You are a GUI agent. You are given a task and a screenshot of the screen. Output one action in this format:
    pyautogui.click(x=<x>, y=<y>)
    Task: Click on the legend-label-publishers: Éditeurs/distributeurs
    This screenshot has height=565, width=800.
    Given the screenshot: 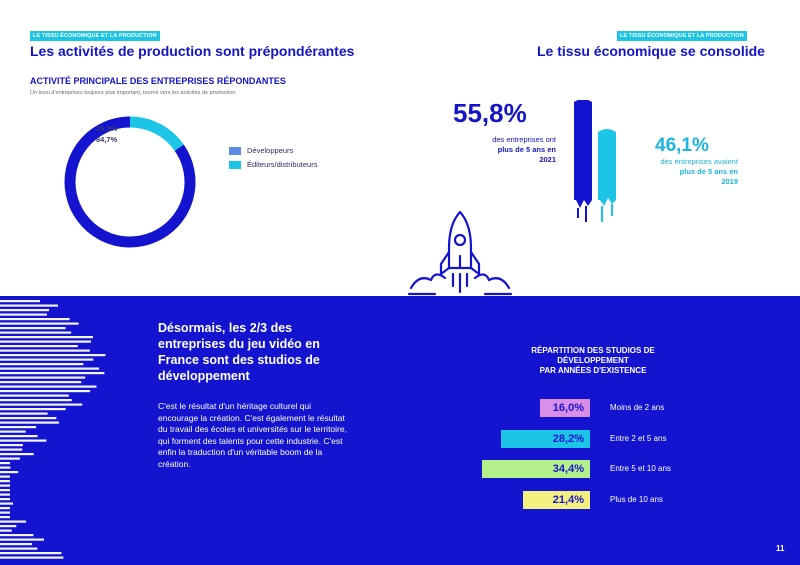 What is the action you would take?
    pyautogui.click(x=282, y=164)
    